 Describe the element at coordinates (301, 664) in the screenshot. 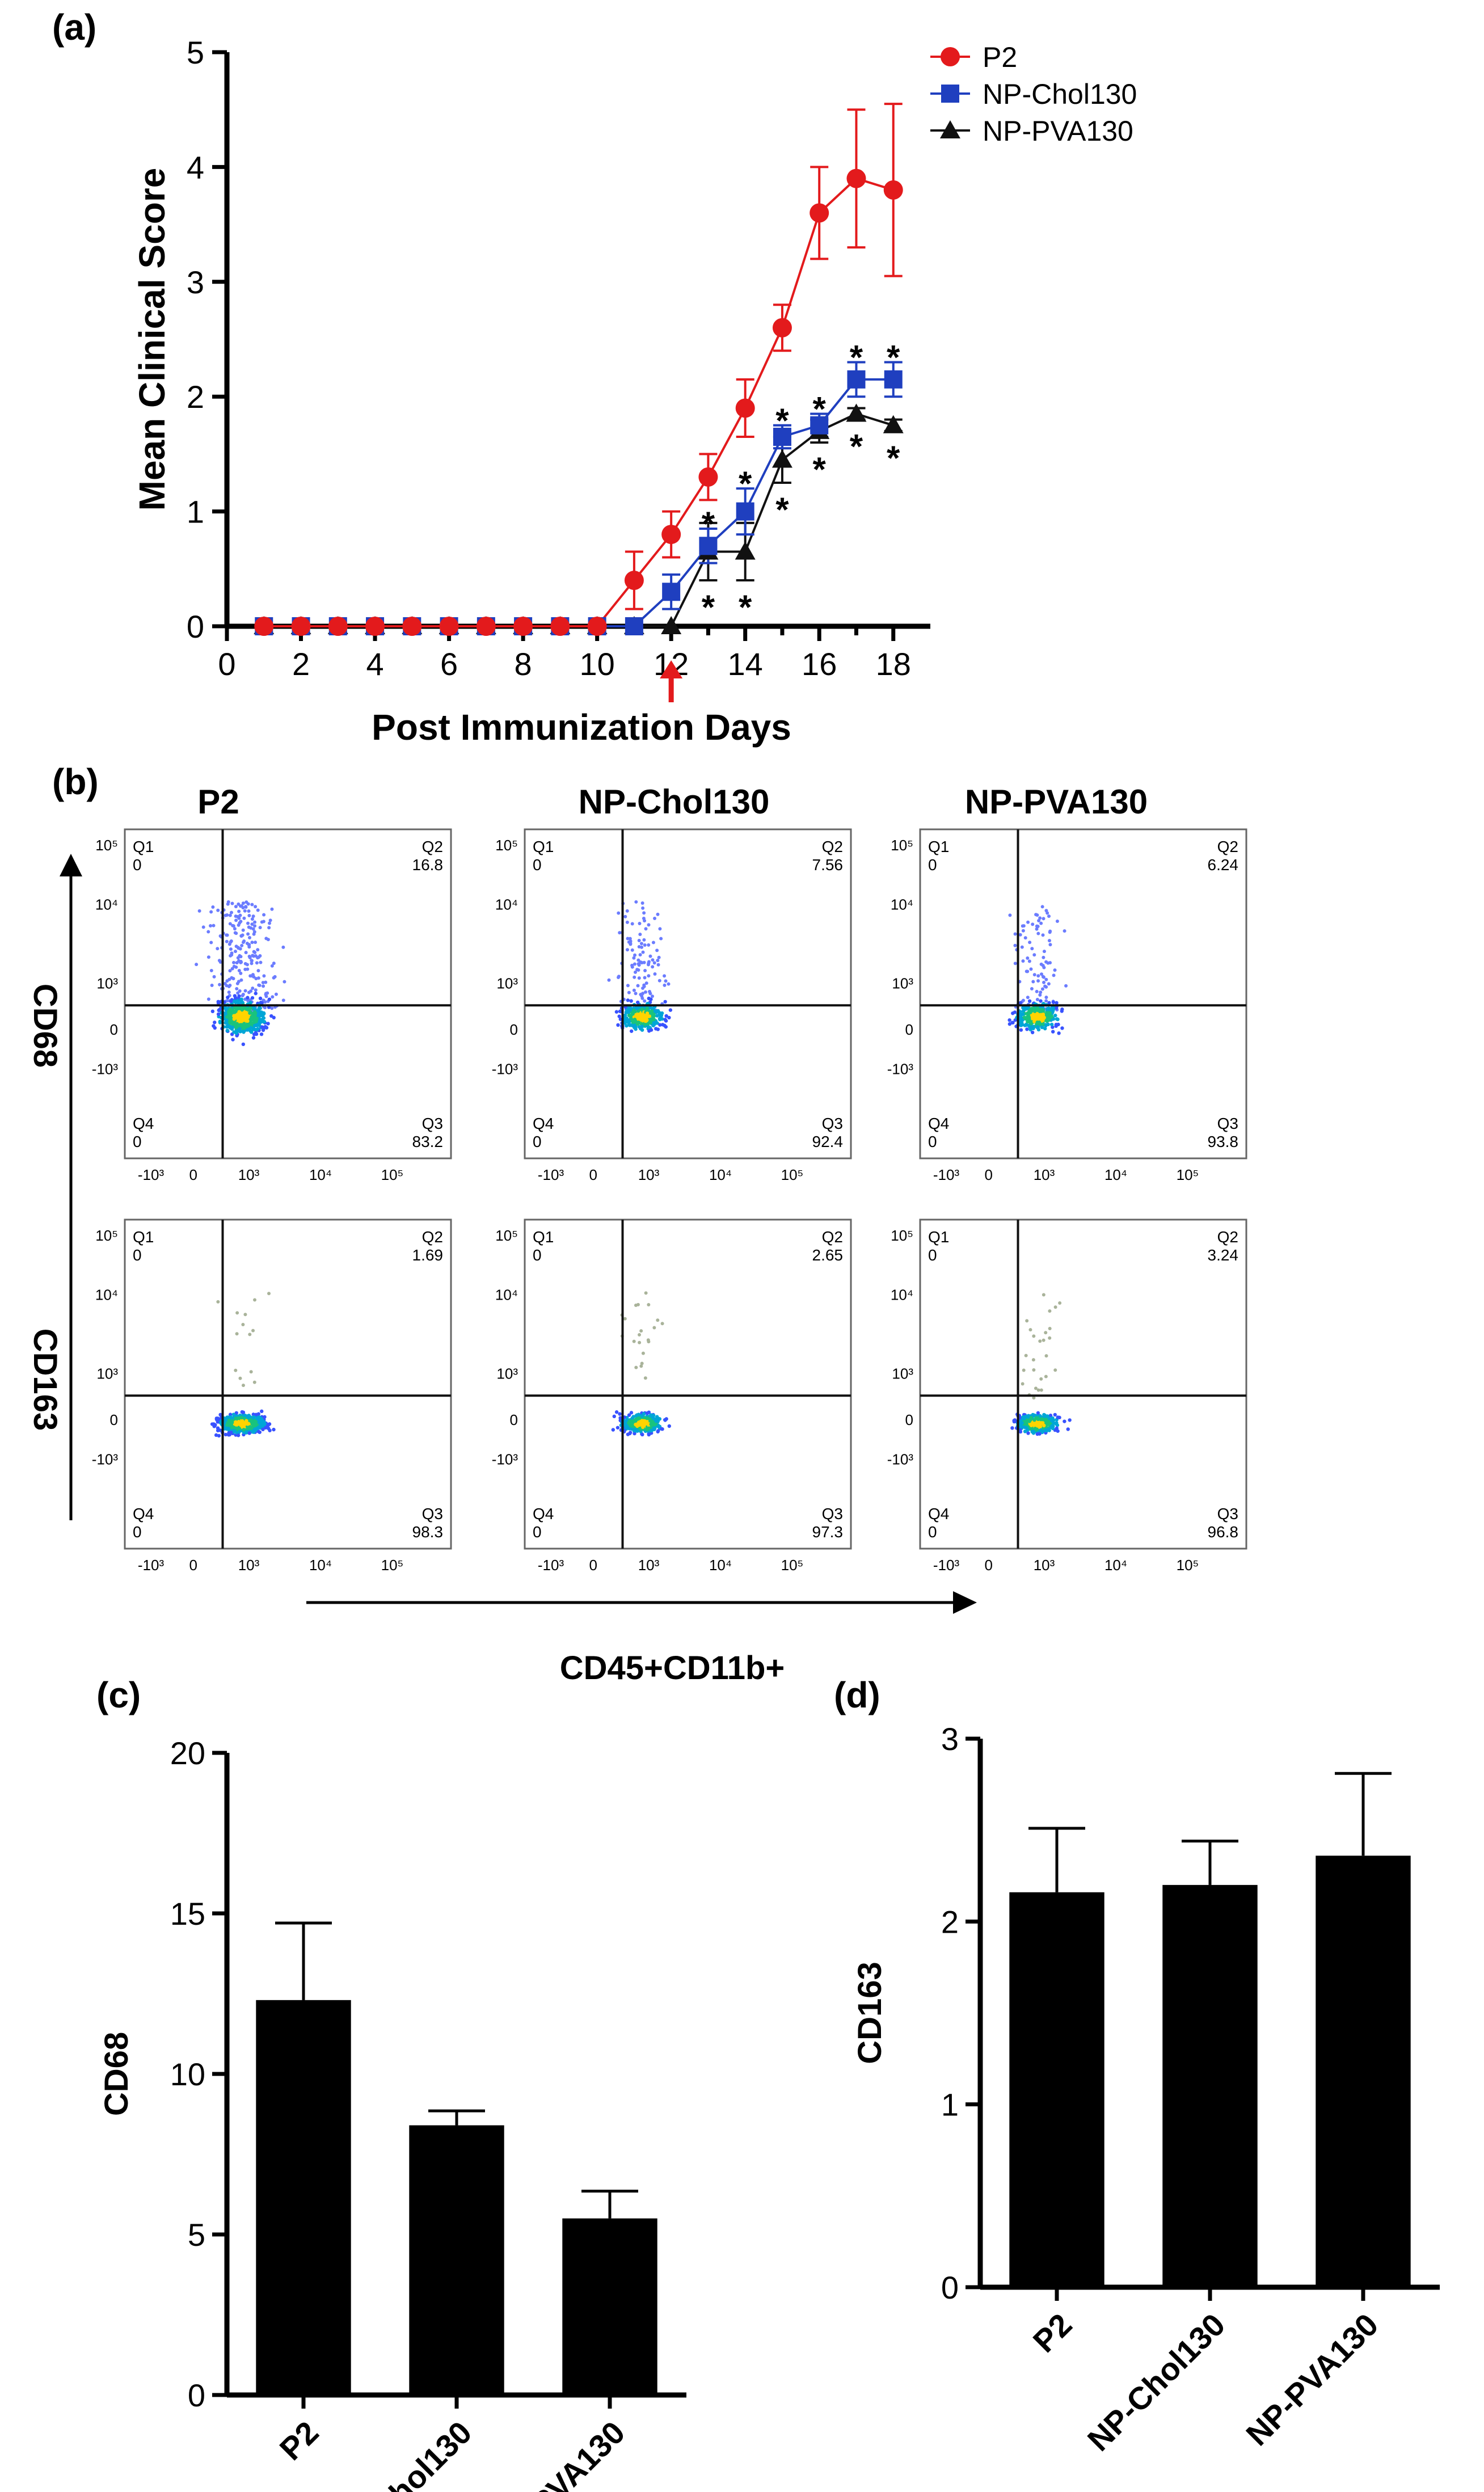

I see `x-tick-label: 2` at that location.